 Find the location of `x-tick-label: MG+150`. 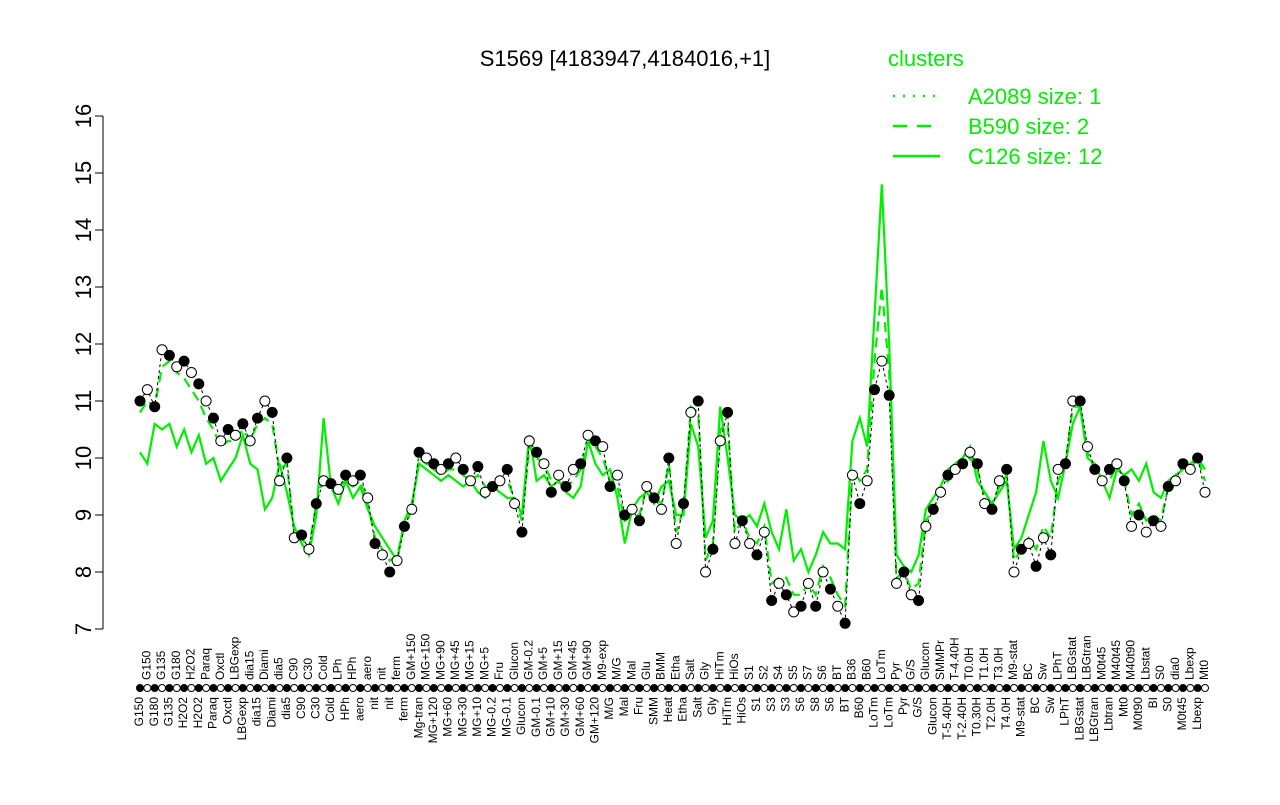

x-tick-label: MG+150 is located at coordinates (426, 656).